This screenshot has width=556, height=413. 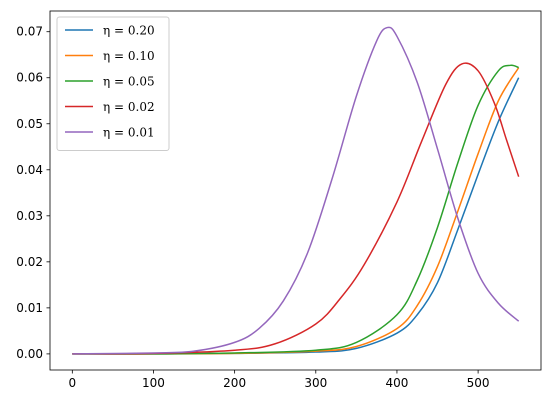 What do you see at coordinates (33, 193) in the screenshot?
I see `y-axis-ticks: 0.00 0.01 0.02 0.03 0.04 0.05 0.06 0.07` at bounding box center [33, 193].